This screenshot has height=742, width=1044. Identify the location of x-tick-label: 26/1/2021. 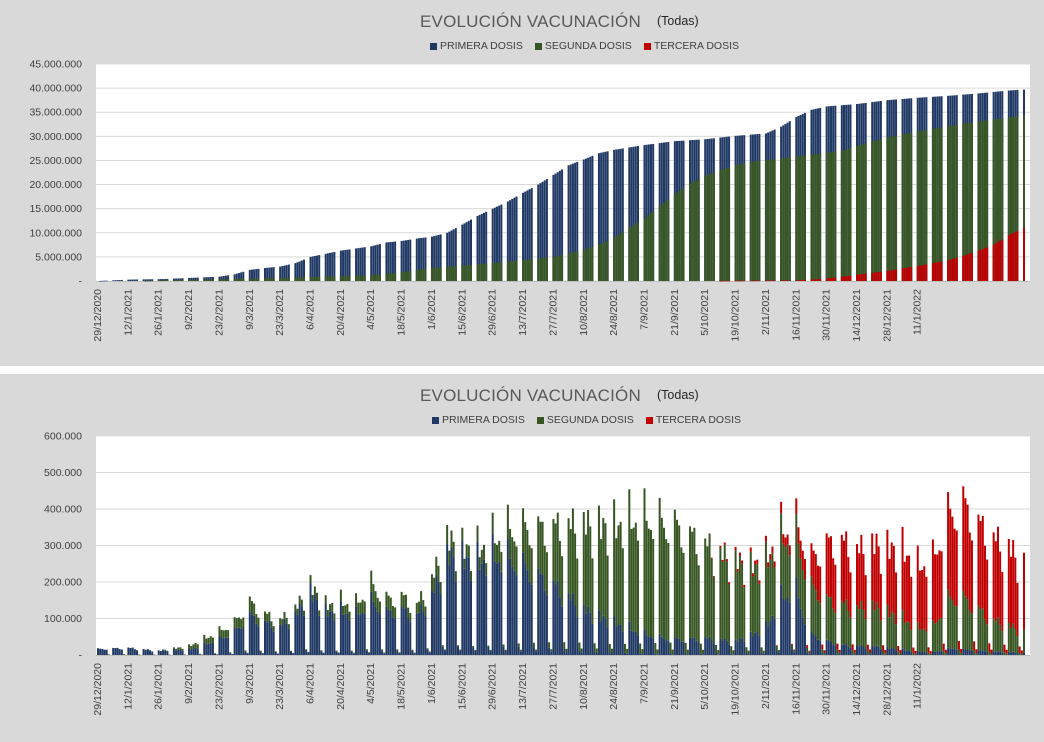
(159, 312).